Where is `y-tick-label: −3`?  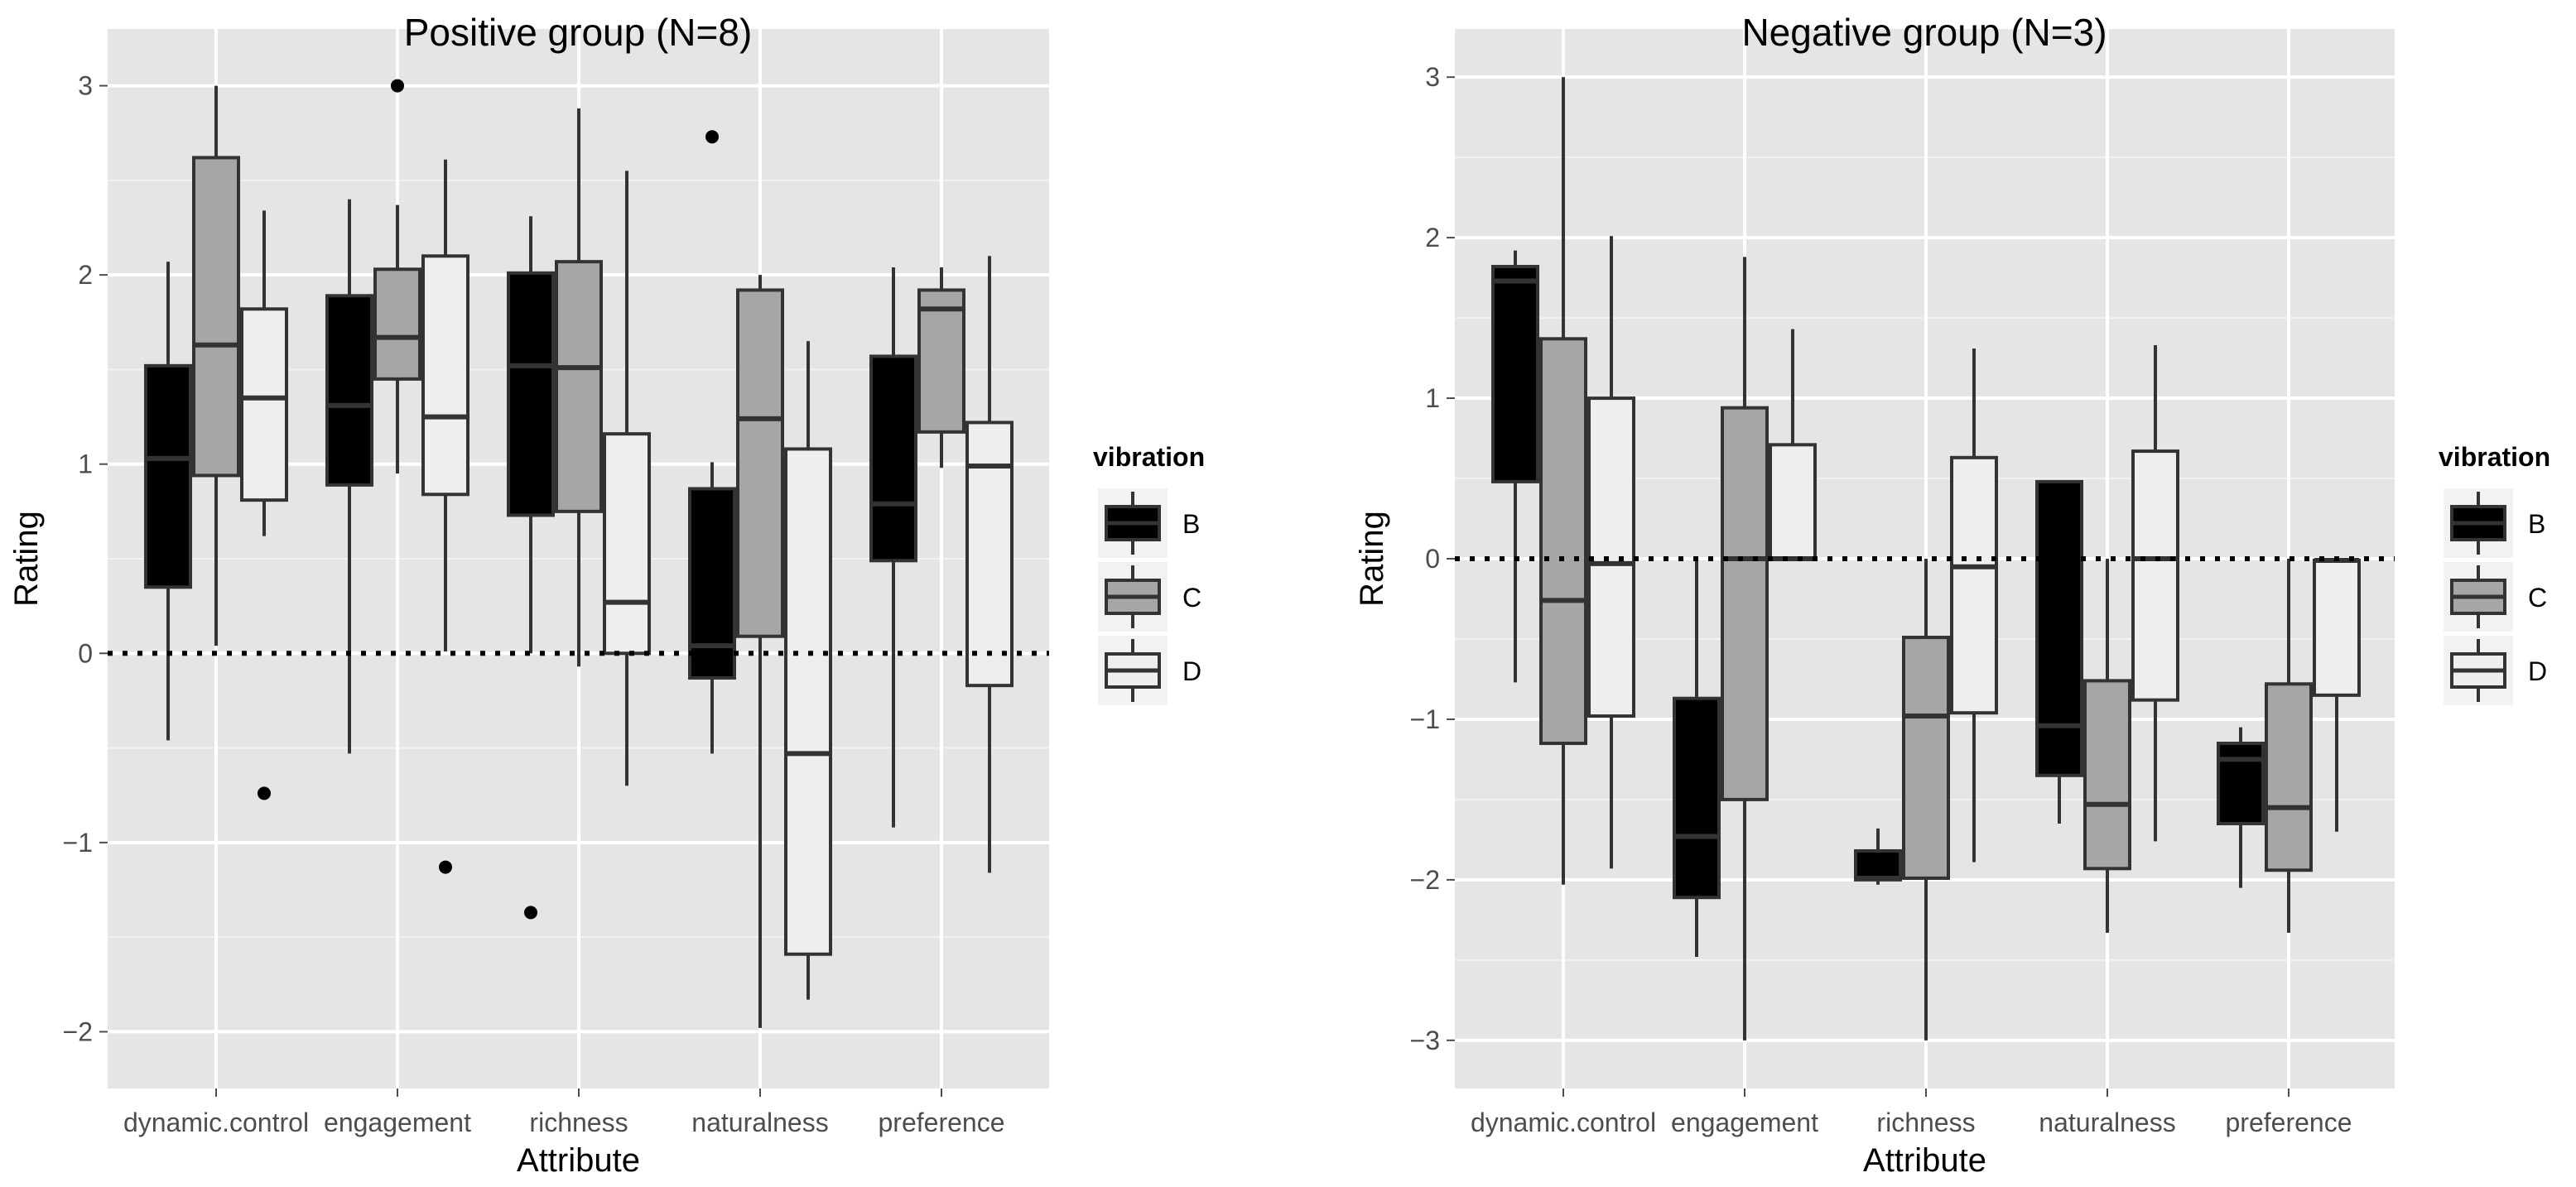
y-tick-label: −3 is located at coordinates (1425, 1040).